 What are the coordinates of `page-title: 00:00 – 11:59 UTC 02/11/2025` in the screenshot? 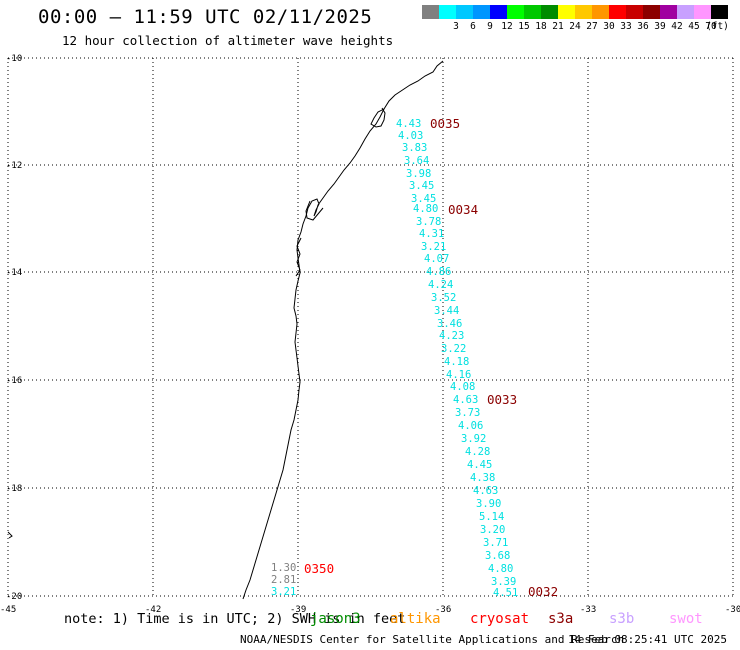 It's located at (205, 17).